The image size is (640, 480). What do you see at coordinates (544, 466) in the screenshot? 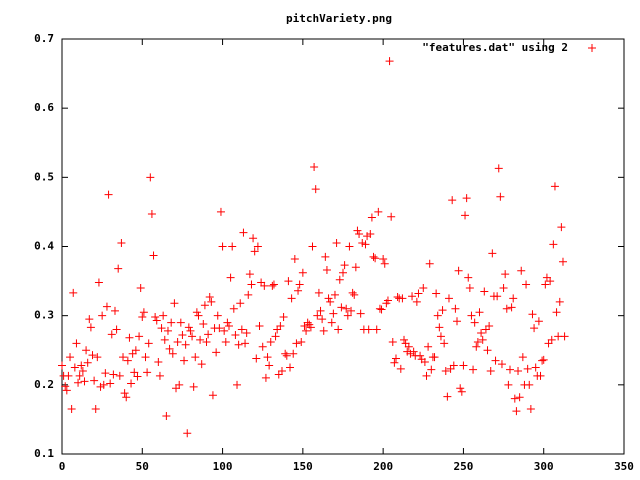
I see `x-tick-label: 300` at bounding box center [544, 466].